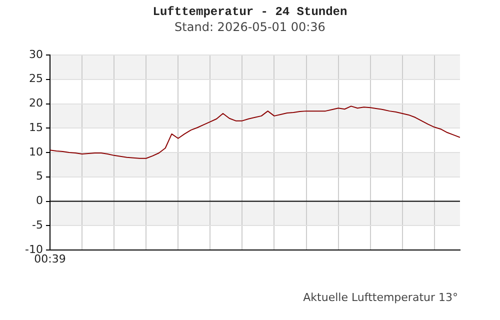  I want to click on y-tick-label: 20, so click(36, 103).